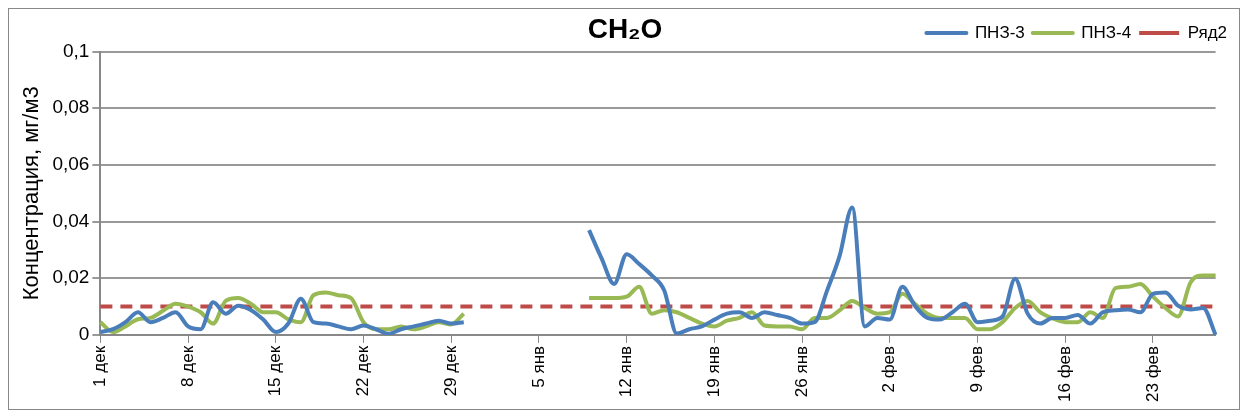 The image size is (1248, 418). I want to click on y-tick-label: 0, so click(84, 334).